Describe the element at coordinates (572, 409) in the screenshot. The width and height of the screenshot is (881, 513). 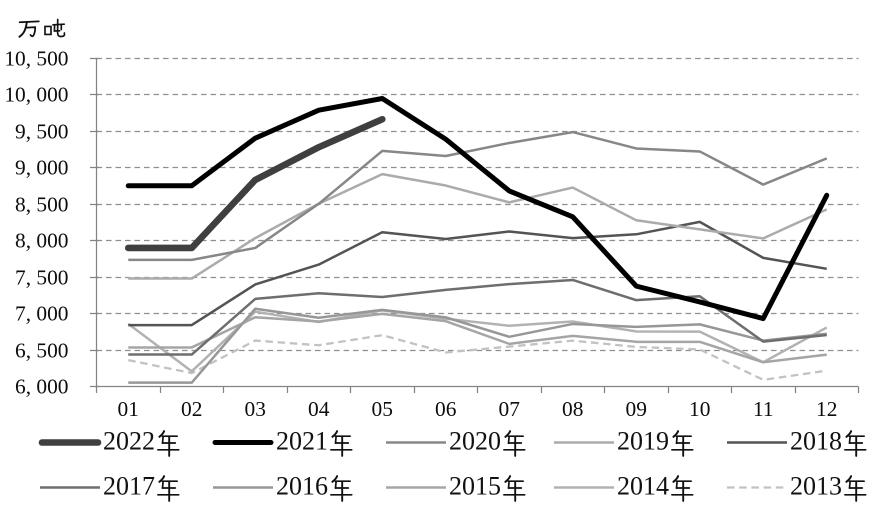
I see `svg-text: 08` at that location.